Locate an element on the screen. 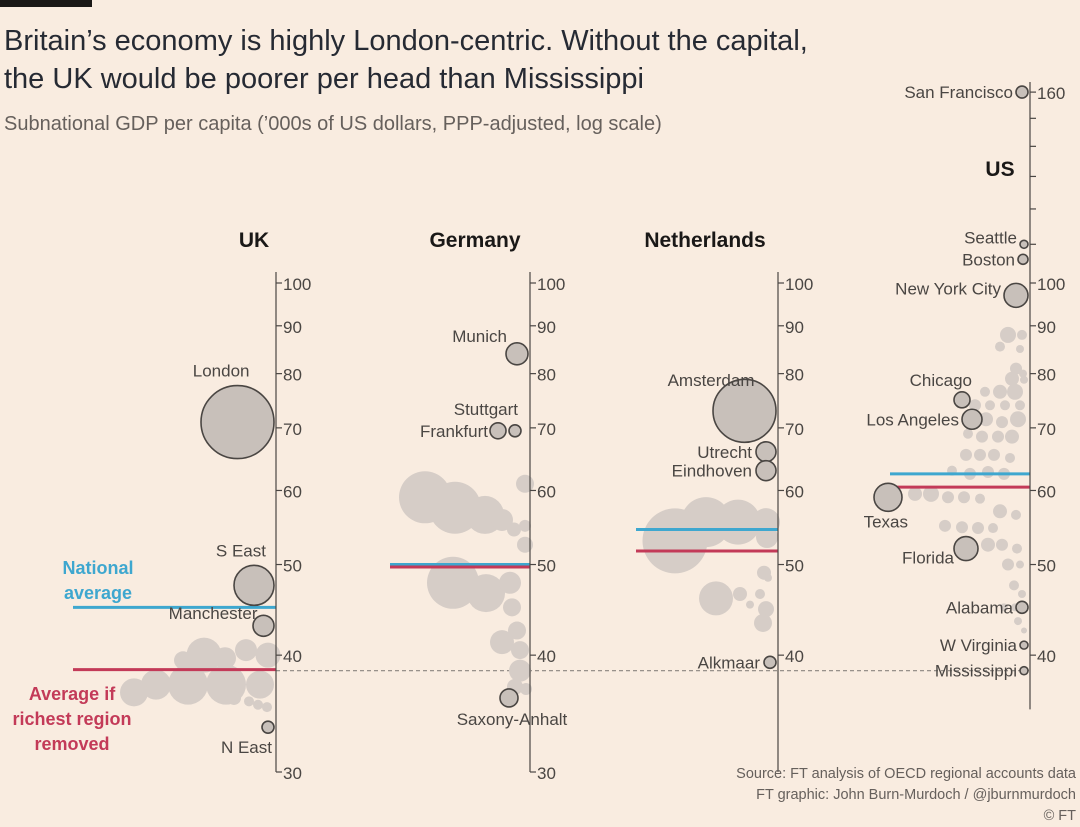 This screenshot has width=1080, height=827. y-tick-label-netherlands-70: 70 is located at coordinates (794, 429).